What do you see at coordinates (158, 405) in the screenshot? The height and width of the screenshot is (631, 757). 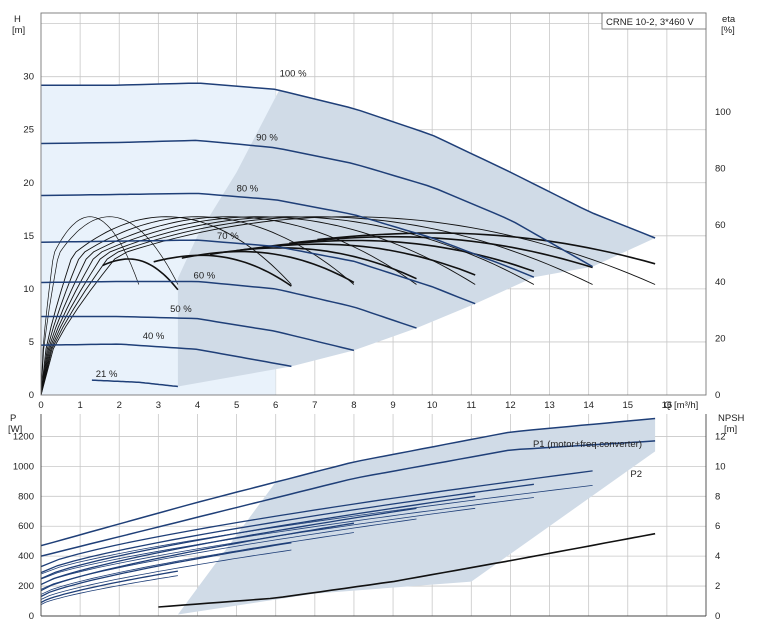 I see `x-tick-label: 3` at bounding box center [158, 405].